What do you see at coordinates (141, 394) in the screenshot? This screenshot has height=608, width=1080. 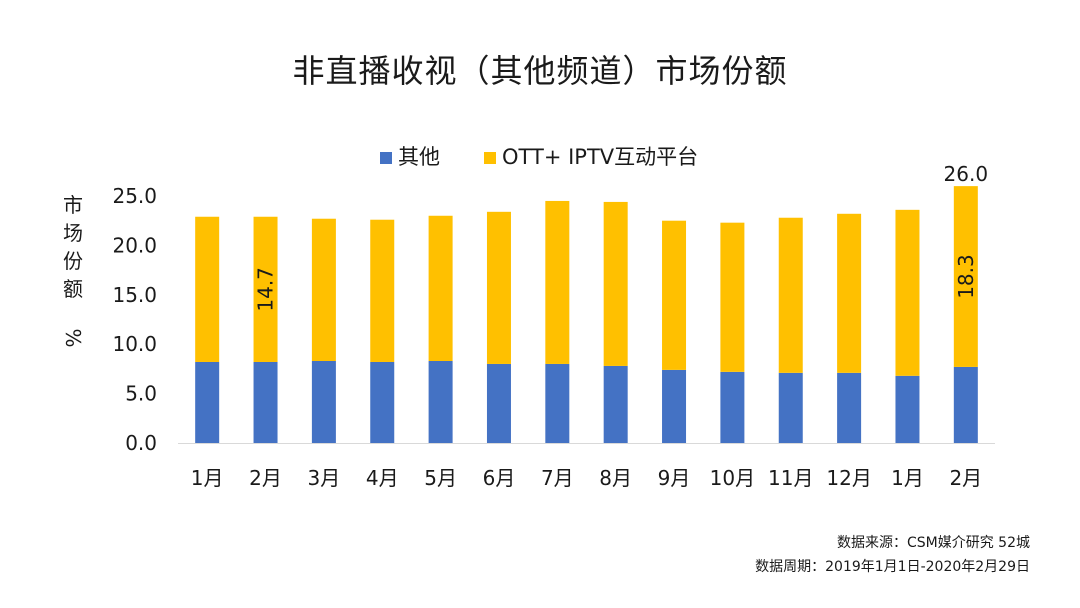 I see `y-tick-label: 5.0` at bounding box center [141, 394].